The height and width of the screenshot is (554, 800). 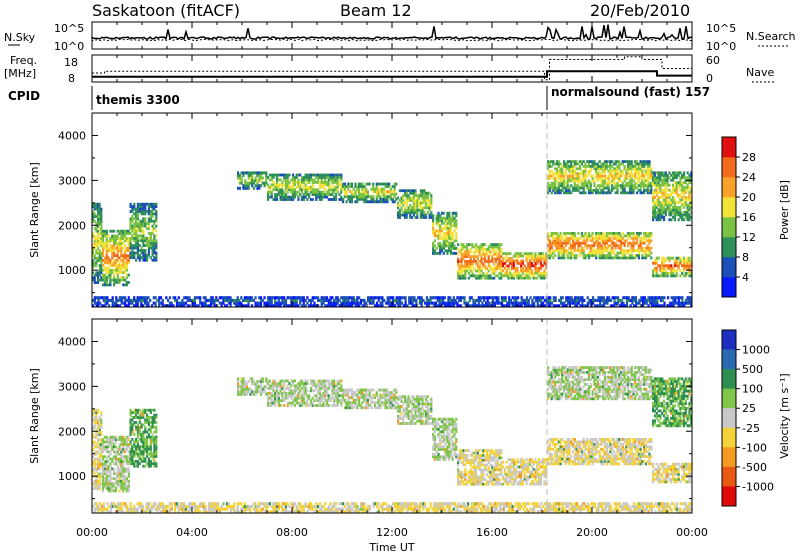 I want to click on date-title: 20/Feb/2010, so click(x=640, y=10).